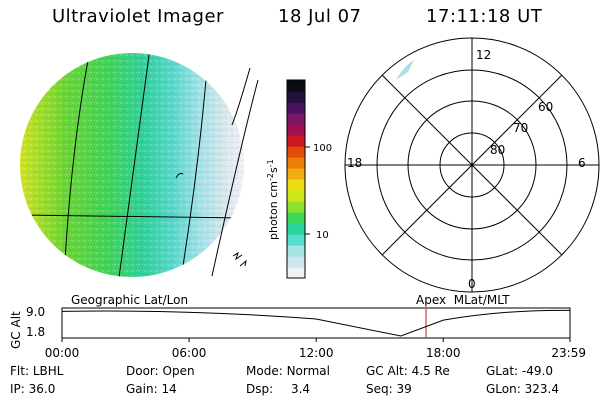  Describe the element at coordinates (316, 340) in the screenshot. I see `timeline-x-ticks` at that location.